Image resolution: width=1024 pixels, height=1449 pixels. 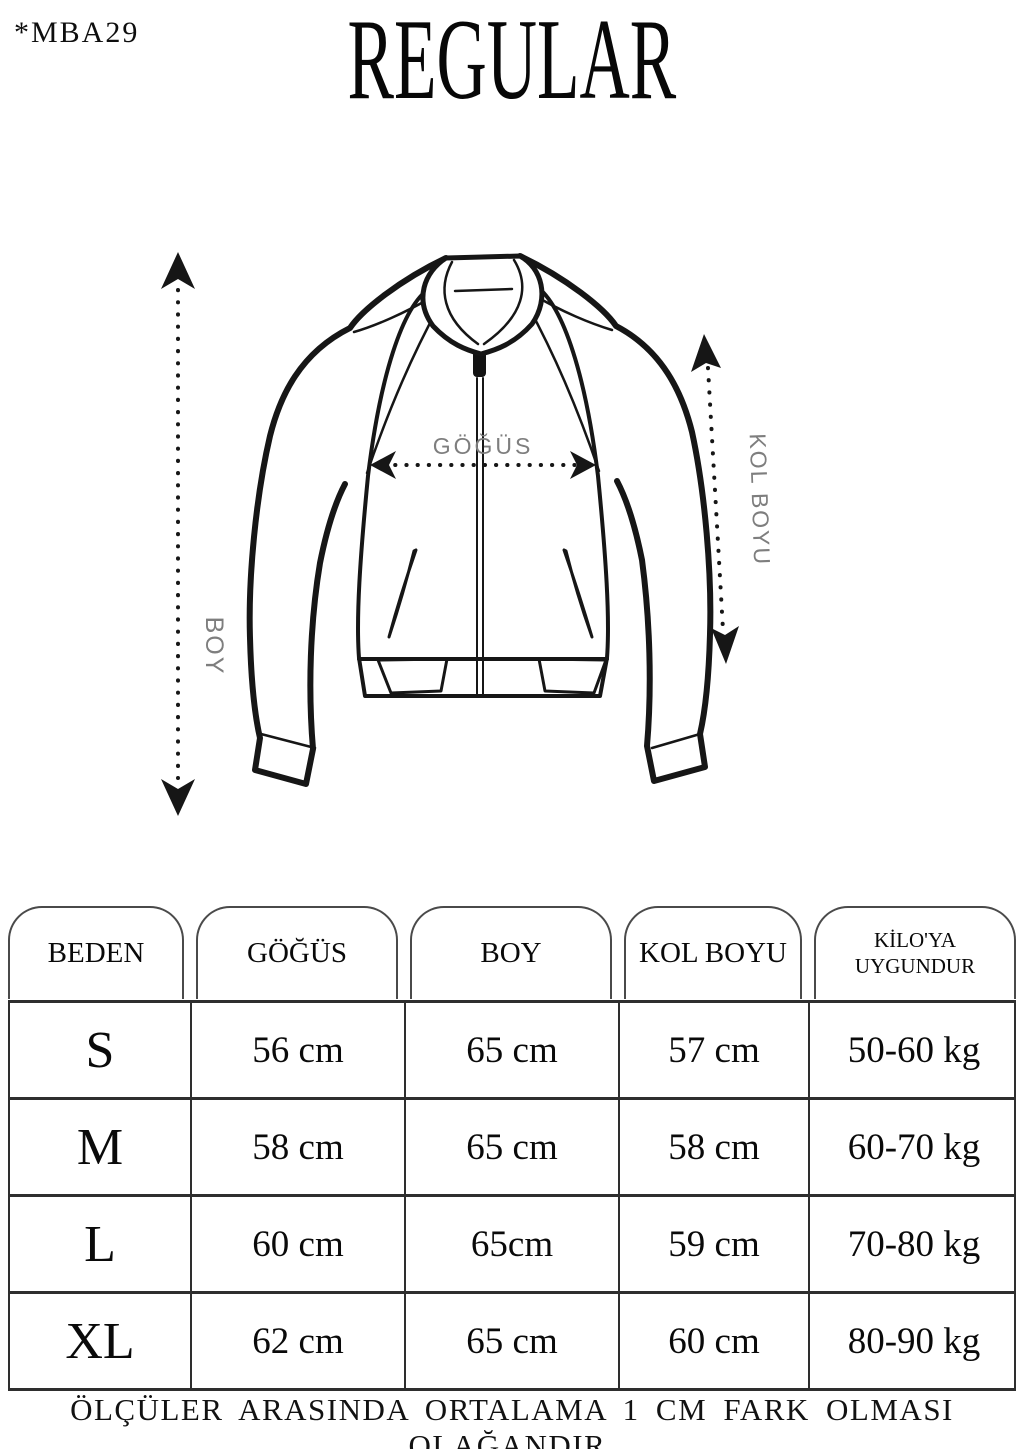 What do you see at coordinates (713, 952) in the screenshot?
I see `column-header-sleeve: KOL BOYU` at bounding box center [713, 952].